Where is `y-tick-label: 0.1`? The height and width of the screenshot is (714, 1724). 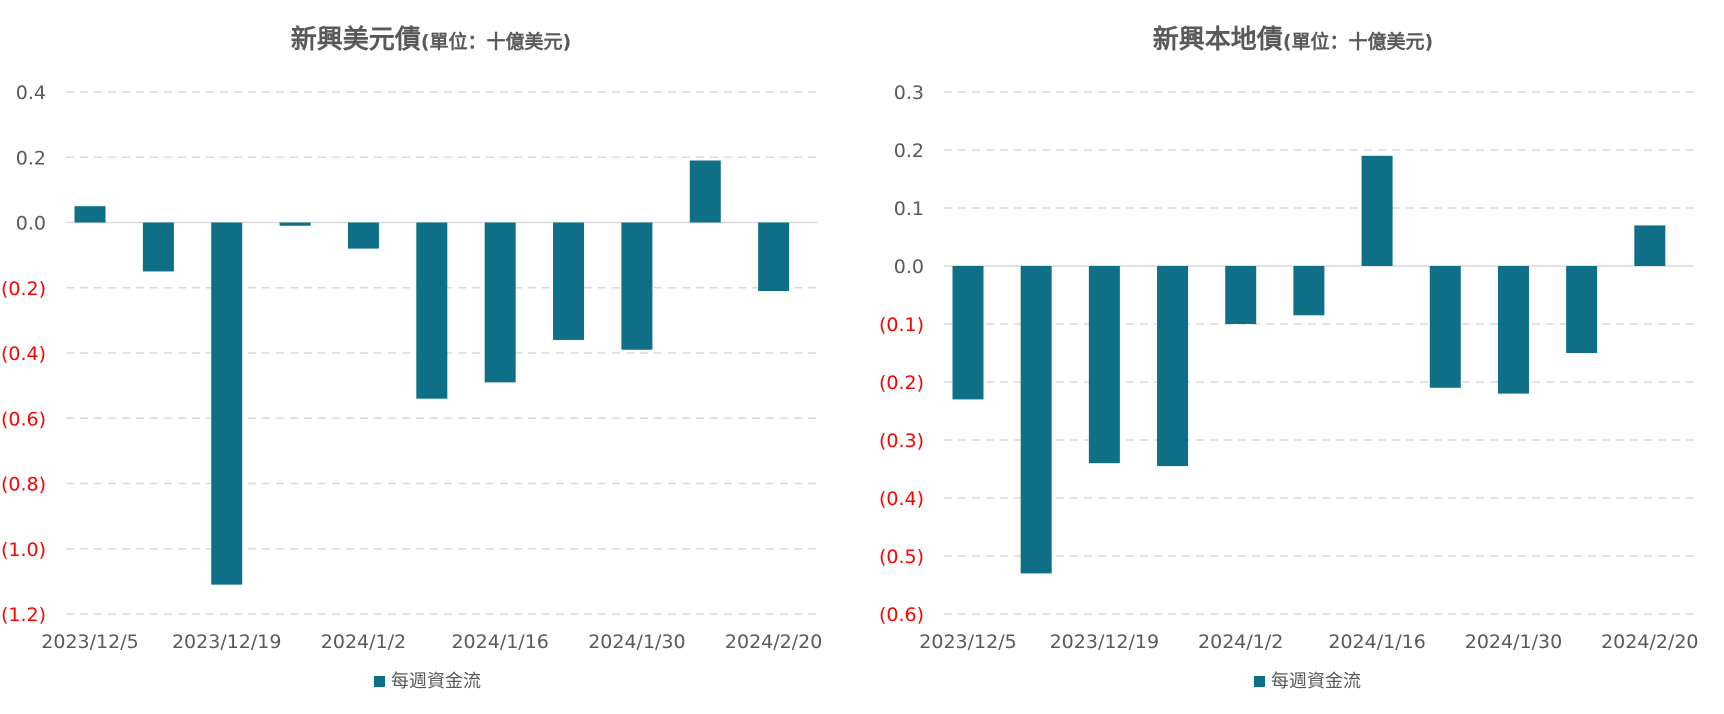
y-tick-label: 0.1 is located at coordinates (909, 209).